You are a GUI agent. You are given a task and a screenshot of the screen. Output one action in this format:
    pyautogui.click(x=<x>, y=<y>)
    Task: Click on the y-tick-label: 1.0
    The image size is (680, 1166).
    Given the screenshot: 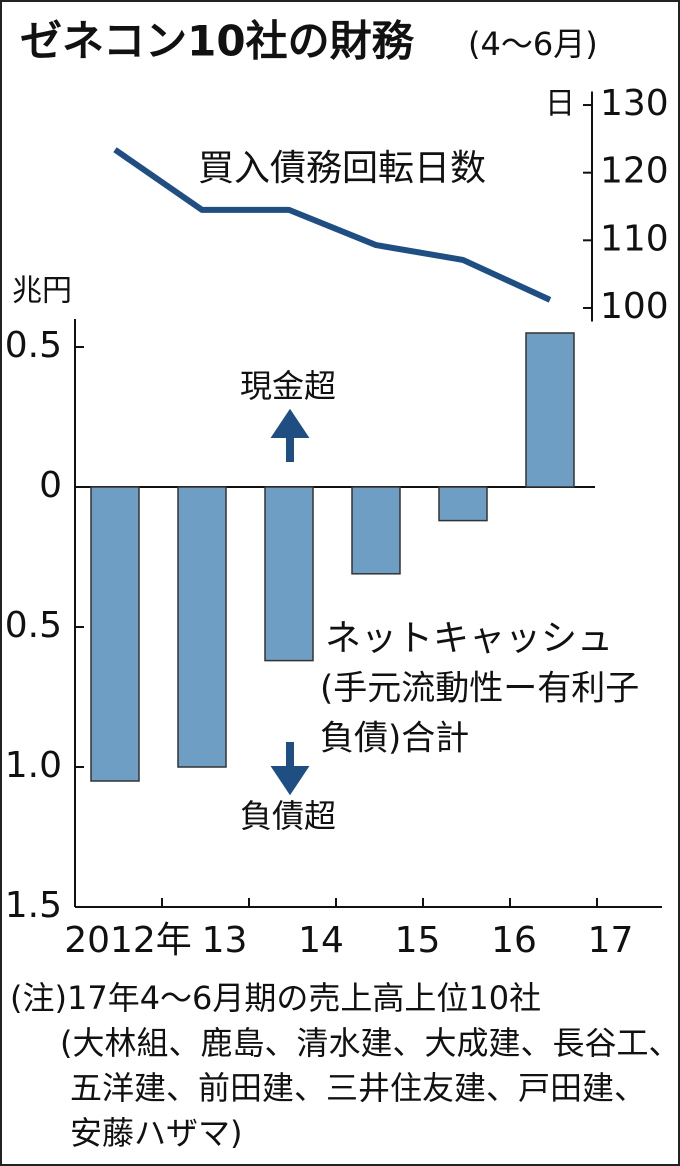 What is the action you would take?
    pyautogui.click(x=33, y=765)
    